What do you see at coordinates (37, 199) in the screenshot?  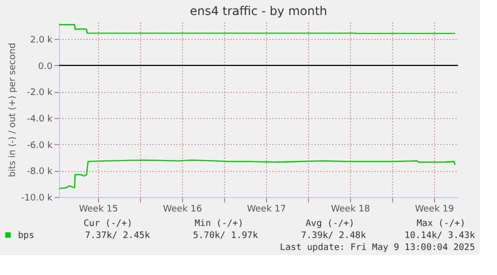 I see `y-tick-label: -10.0 k` at bounding box center [37, 199].